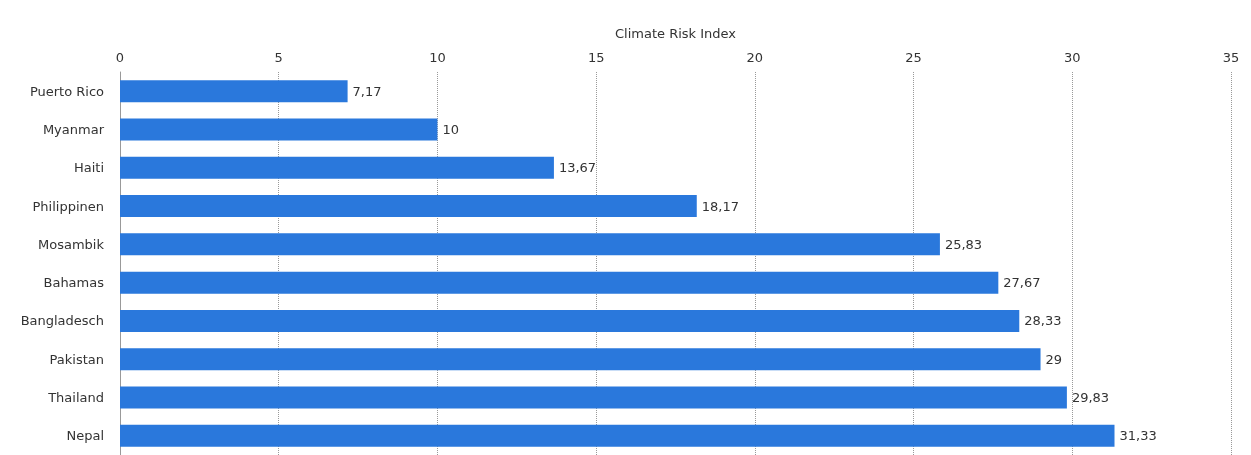  I want to click on y-tick-label: Thailand, so click(75, 398).